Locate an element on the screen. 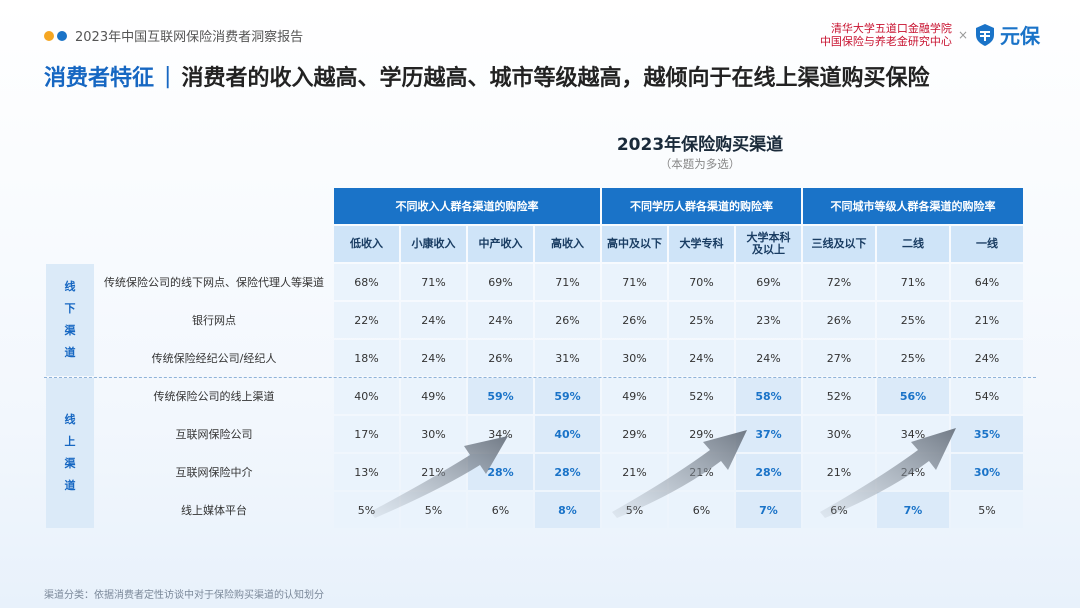 The height and width of the screenshot is (608, 1080). income-group-header: 不同收入人群各渠道的购险率 is located at coordinates (467, 206).